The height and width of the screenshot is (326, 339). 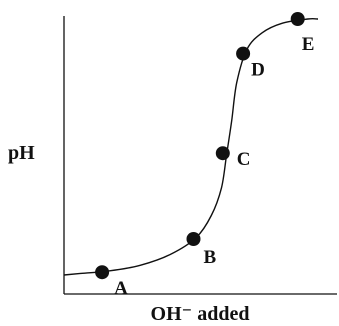 What do you see at coordinates (21, 153) in the screenshot?
I see `y-axis-label: pH` at bounding box center [21, 153].